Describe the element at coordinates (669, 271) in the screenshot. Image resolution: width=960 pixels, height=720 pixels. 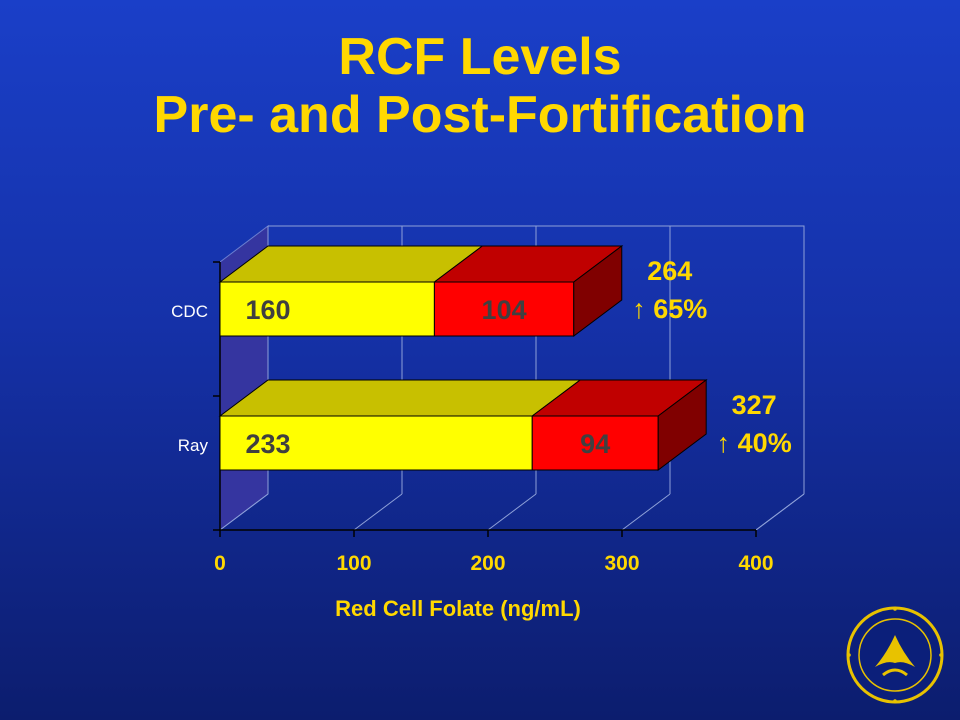
I see `total-annotation: 264` at that location.